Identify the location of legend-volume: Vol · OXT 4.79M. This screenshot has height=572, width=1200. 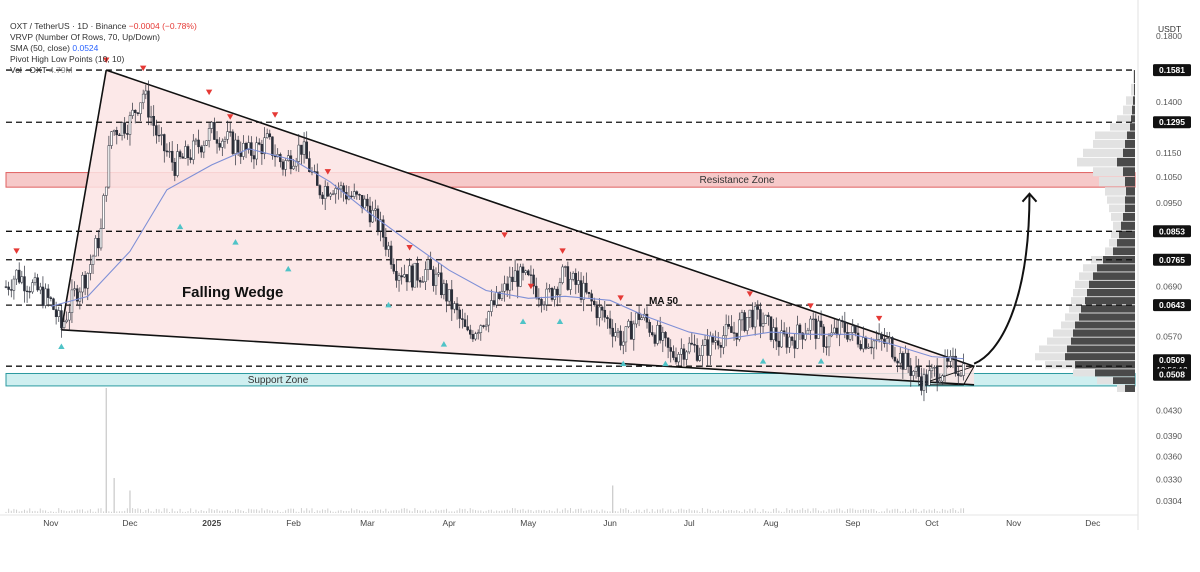
(103, 70).